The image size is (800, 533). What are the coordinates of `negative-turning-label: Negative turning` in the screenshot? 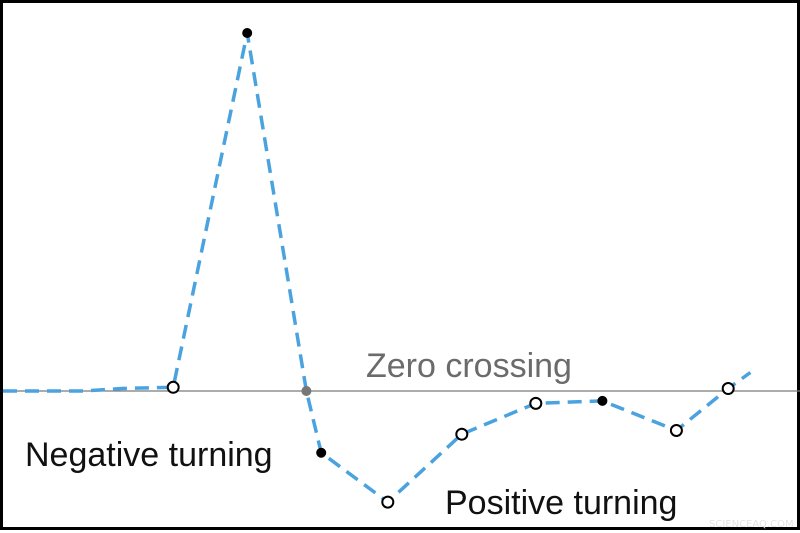 It's located at (149, 455).